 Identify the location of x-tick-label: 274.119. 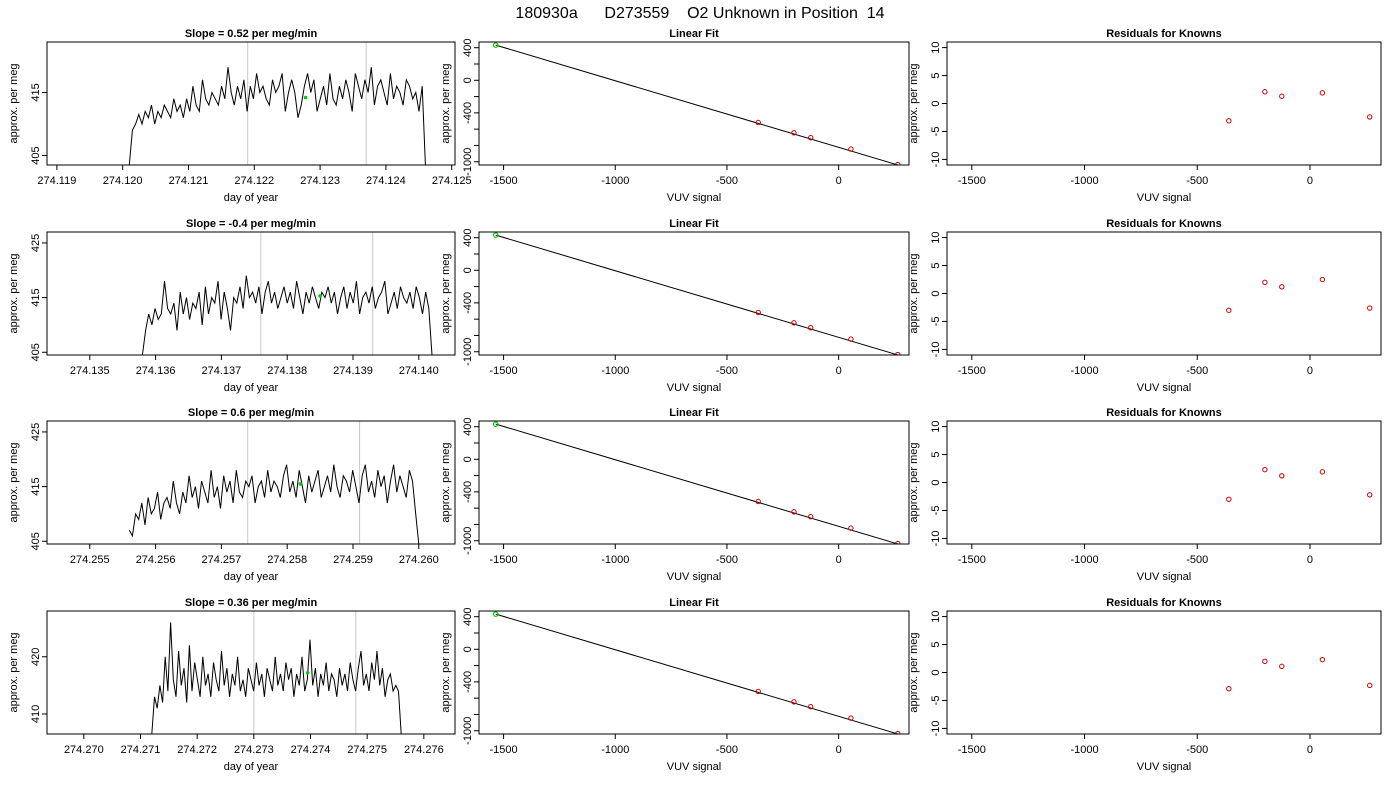
(56, 181).